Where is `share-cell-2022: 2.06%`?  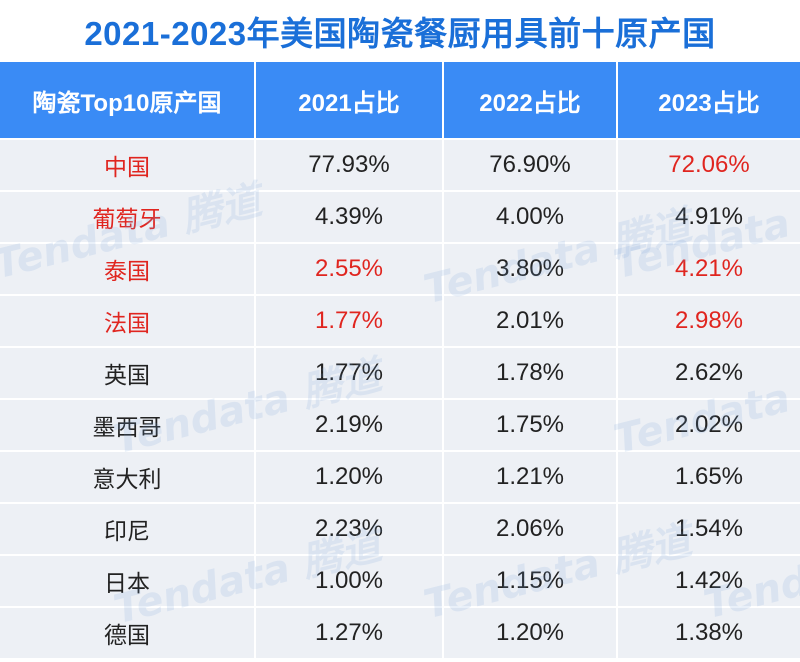 share-cell-2022: 2.06% is located at coordinates (530, 528).